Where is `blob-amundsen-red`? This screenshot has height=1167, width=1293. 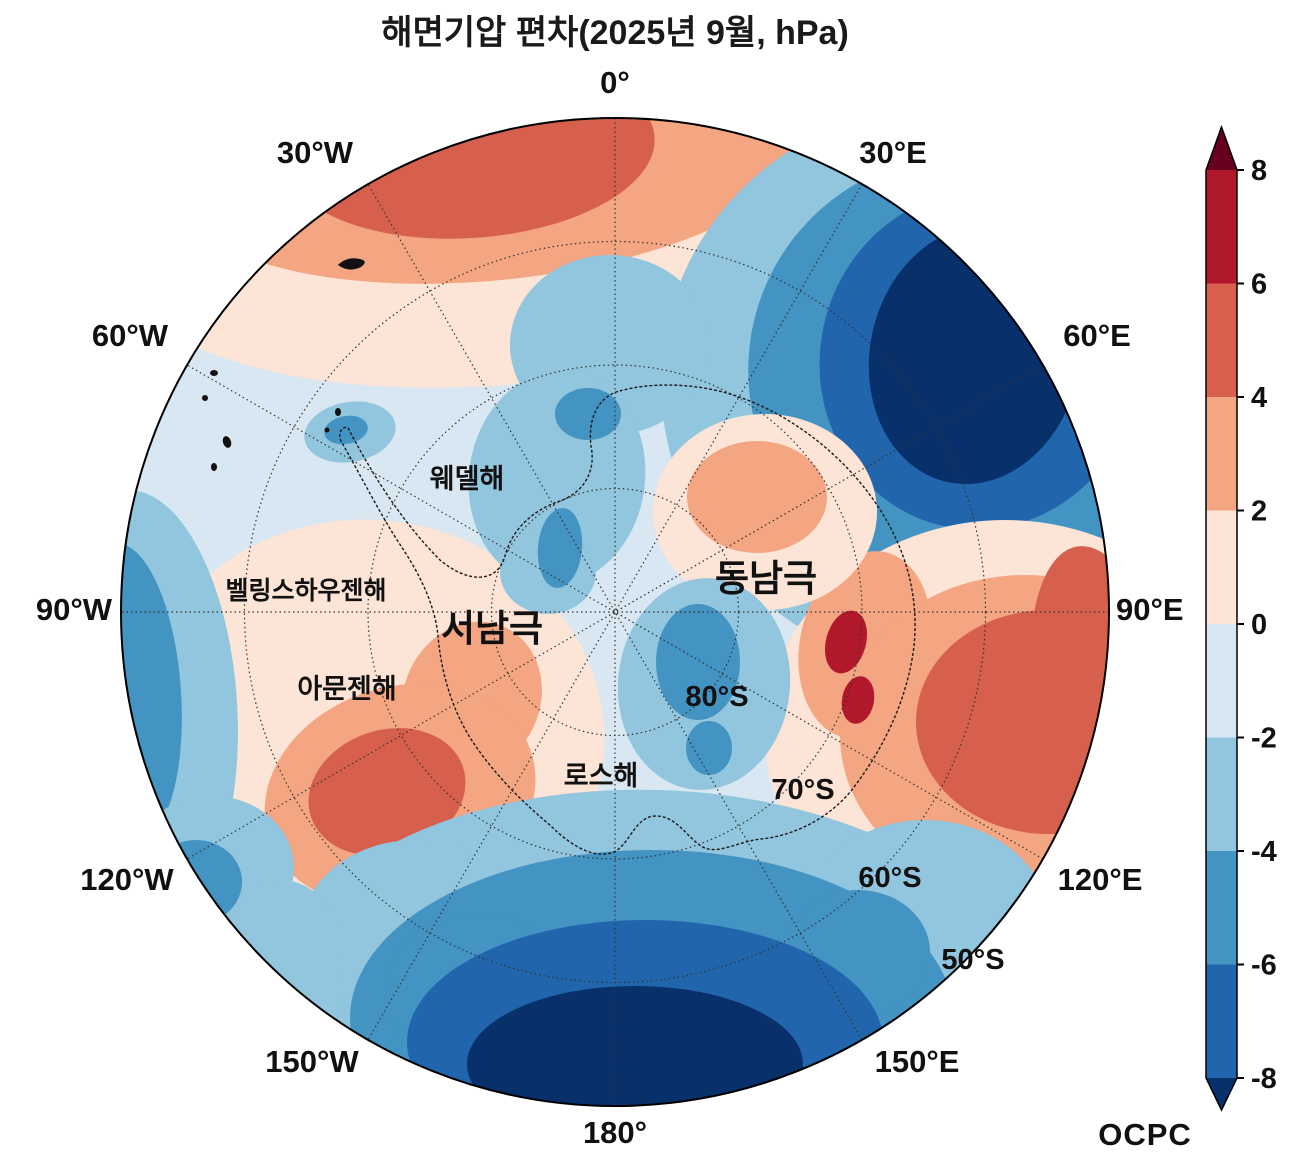
blob-amundsen-red is located at coordinates (387, 792).